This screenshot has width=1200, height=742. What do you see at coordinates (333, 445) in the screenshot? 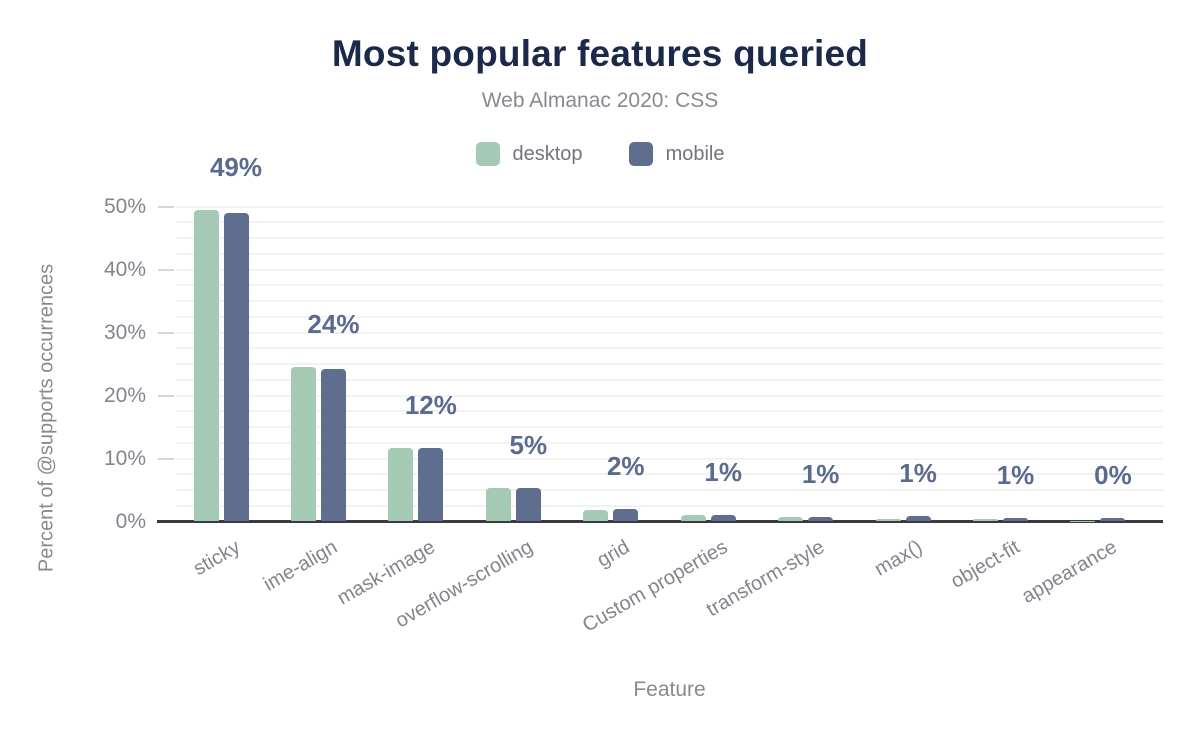
I see `bar-mobile-ime-align` at bounding box center [333, 445].